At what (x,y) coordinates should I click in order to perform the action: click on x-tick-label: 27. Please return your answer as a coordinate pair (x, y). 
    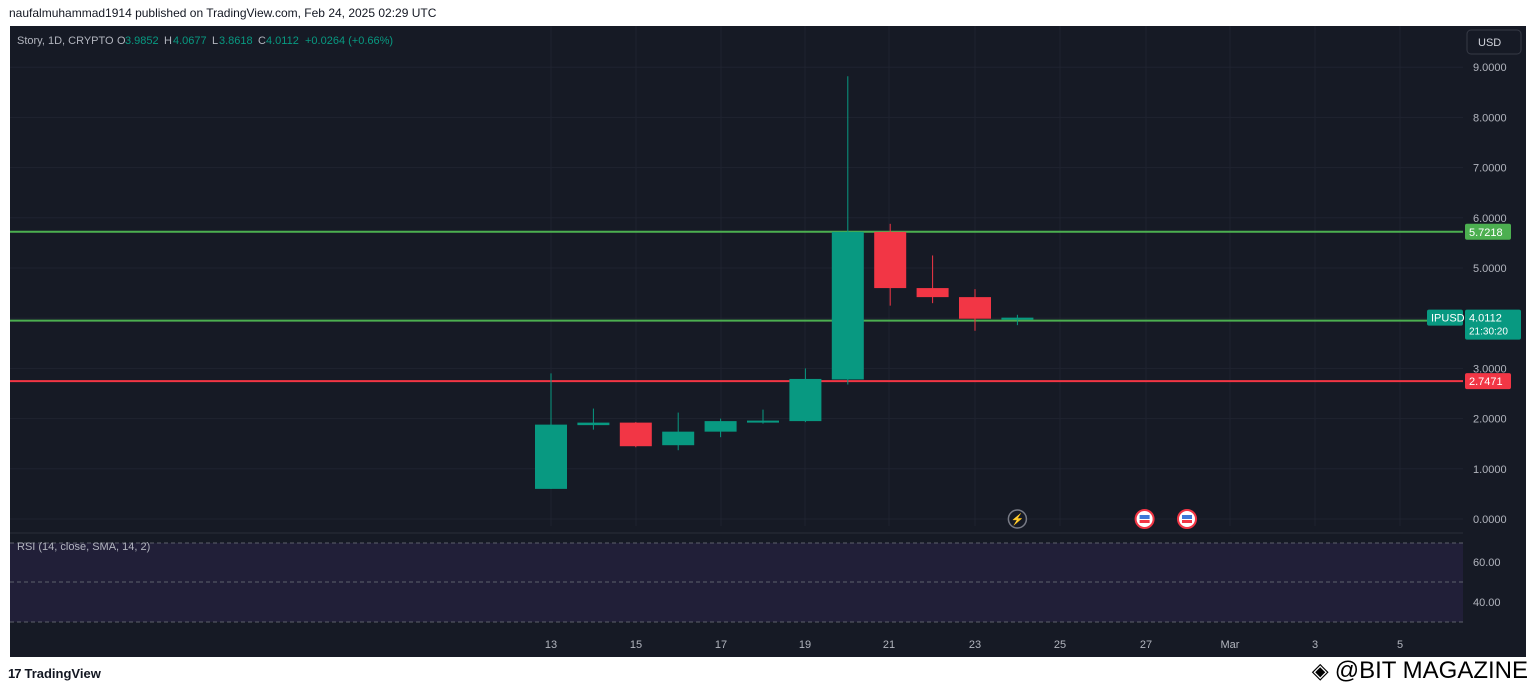
    Looking at the image, I should click on (1146, 645).